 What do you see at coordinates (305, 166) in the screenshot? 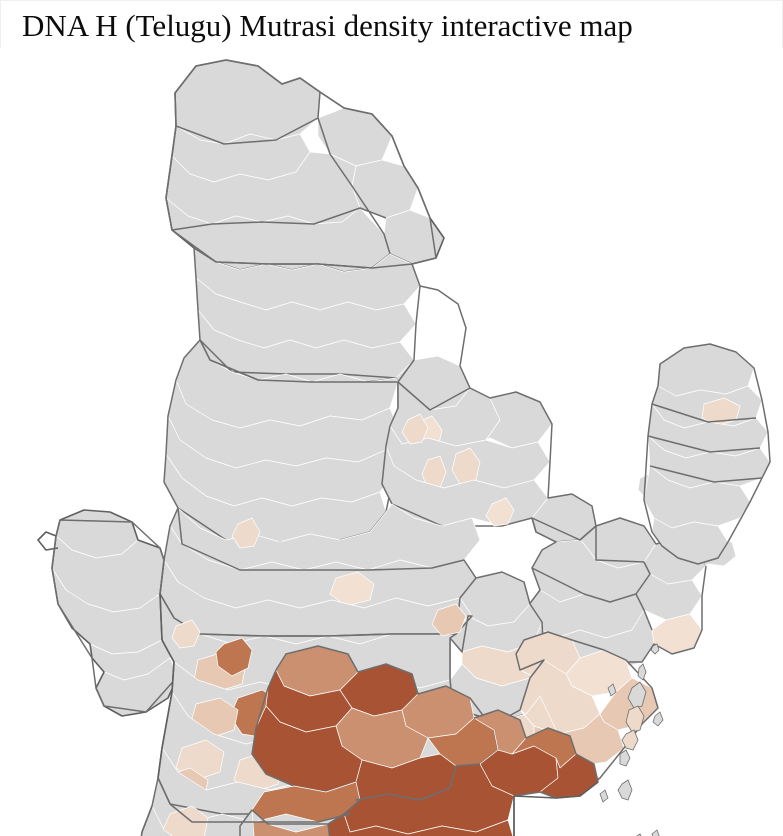
I see `region-jammu-kashmir-ladakh` at bounding box center [305, 166].